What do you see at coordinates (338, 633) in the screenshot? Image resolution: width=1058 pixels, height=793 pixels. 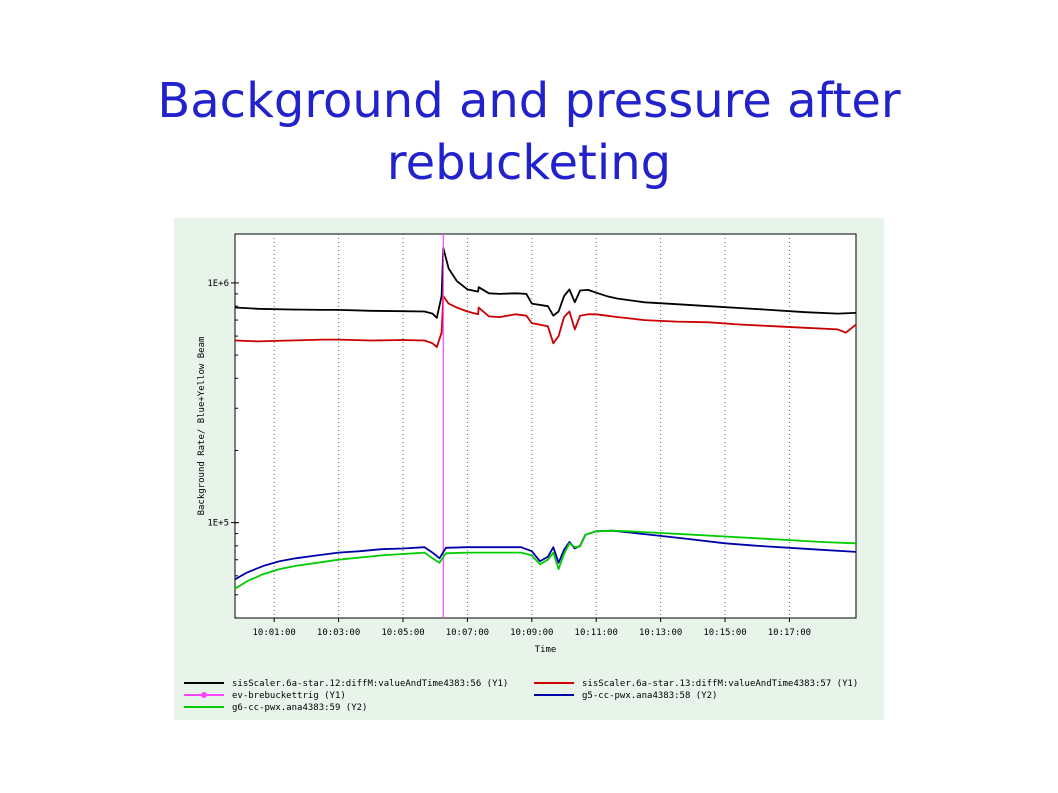 I see `x-tick-label: 10:03:00` at bounding box center [338, 633].